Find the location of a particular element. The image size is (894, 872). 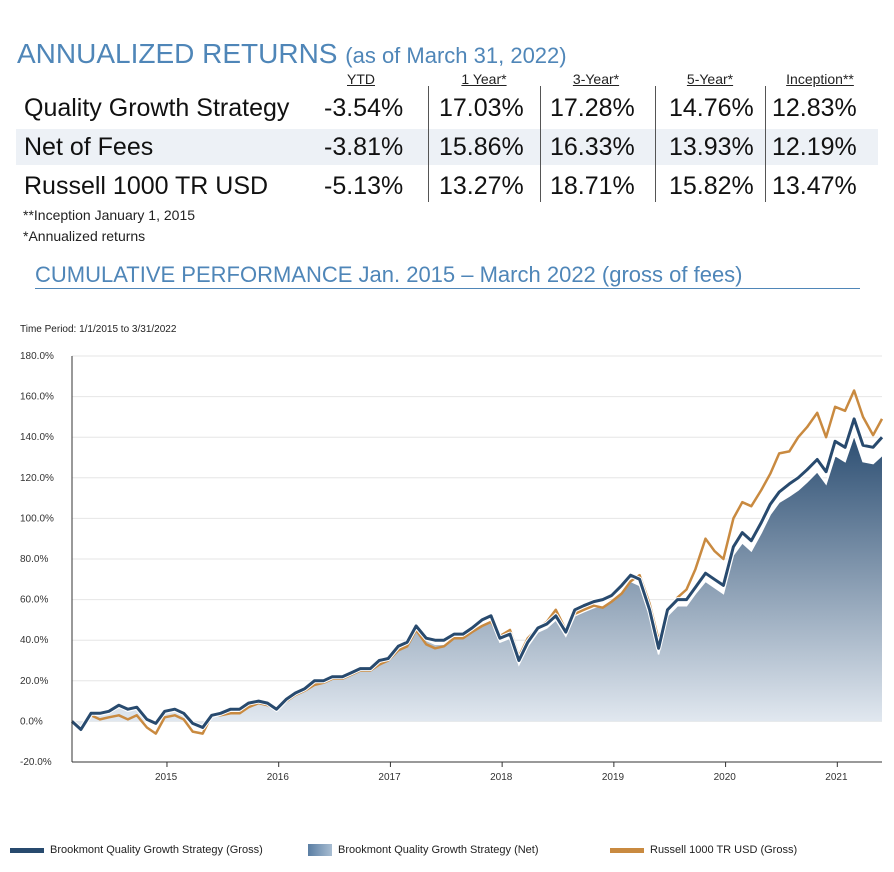

x-tick-label: 2017 is located at coordinates (389, 777).